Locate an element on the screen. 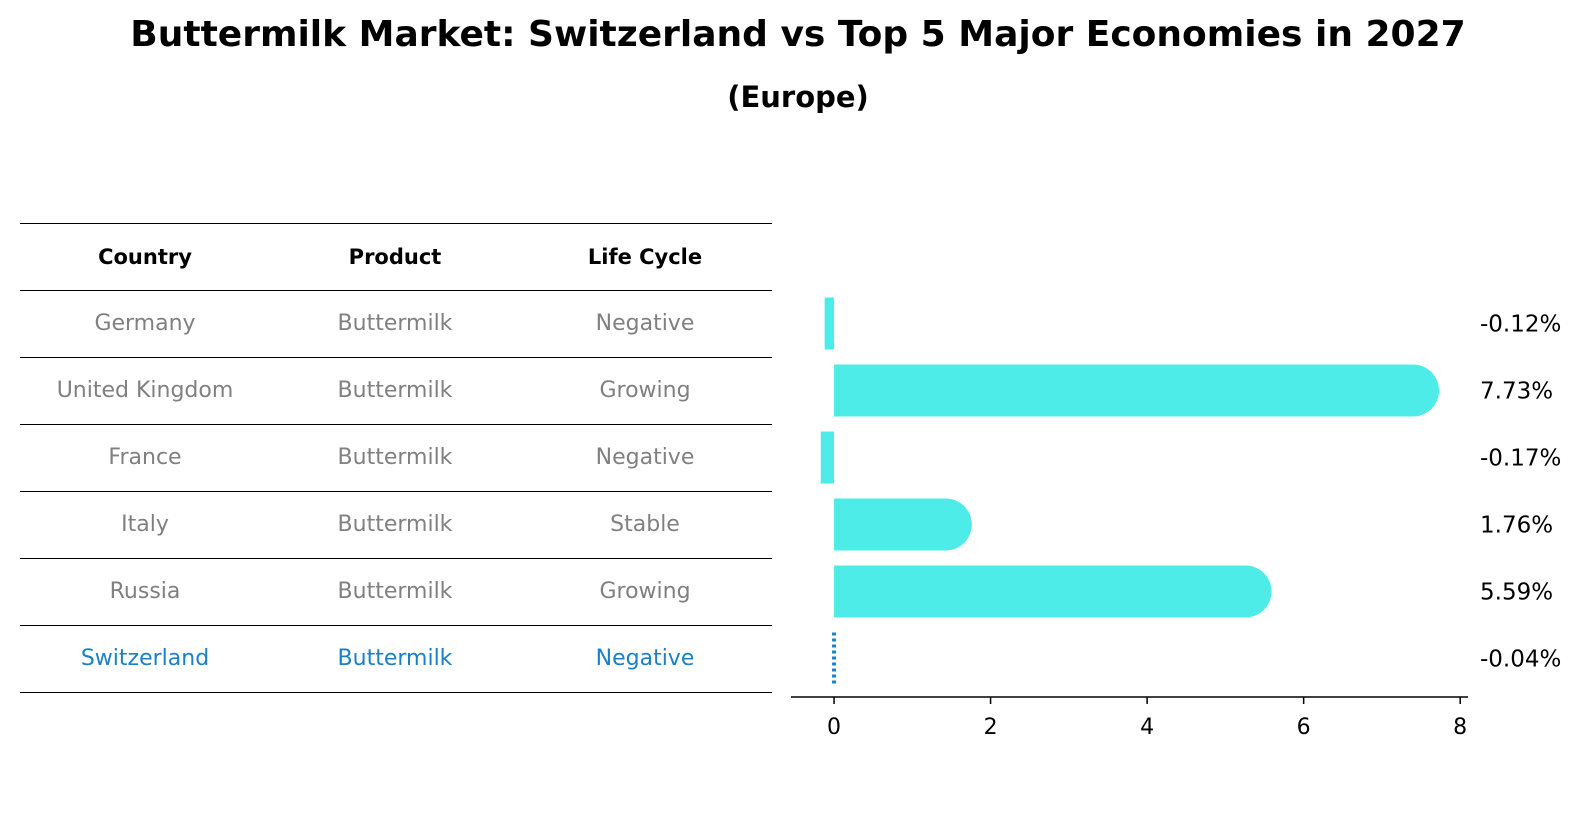 Image resolution: width=1596 pixels, height=823 pixels. header-life-cycle: Life Cycle is located at coordinates (645, 256).